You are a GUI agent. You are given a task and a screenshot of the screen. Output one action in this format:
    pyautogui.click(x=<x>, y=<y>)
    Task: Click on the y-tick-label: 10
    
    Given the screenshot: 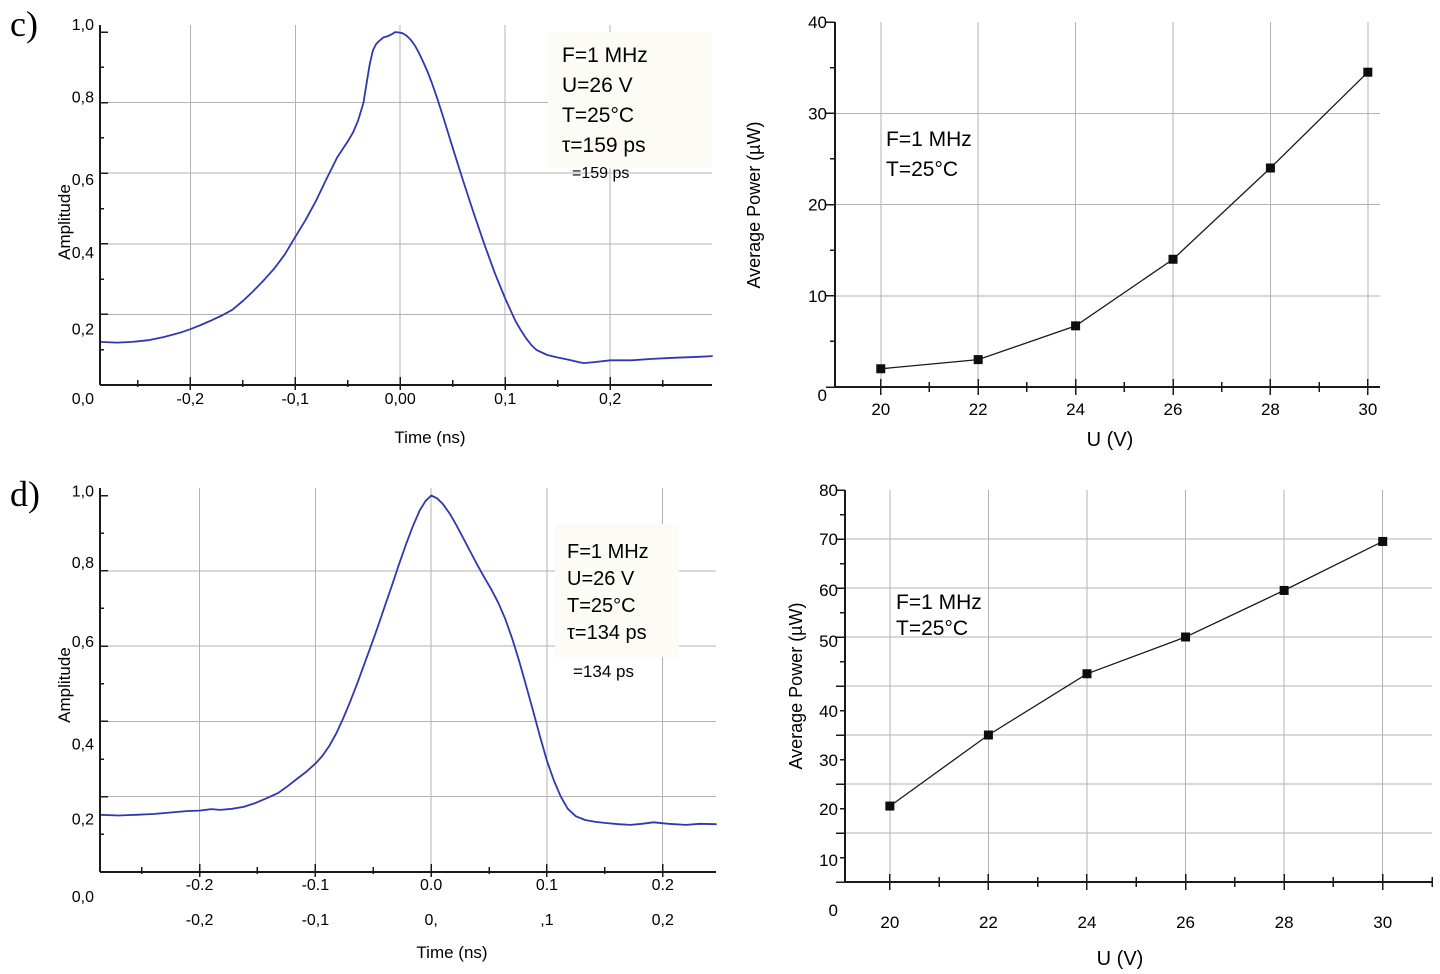 What is the action you would take?
    pyautogui.click(x=828, y=860)
    